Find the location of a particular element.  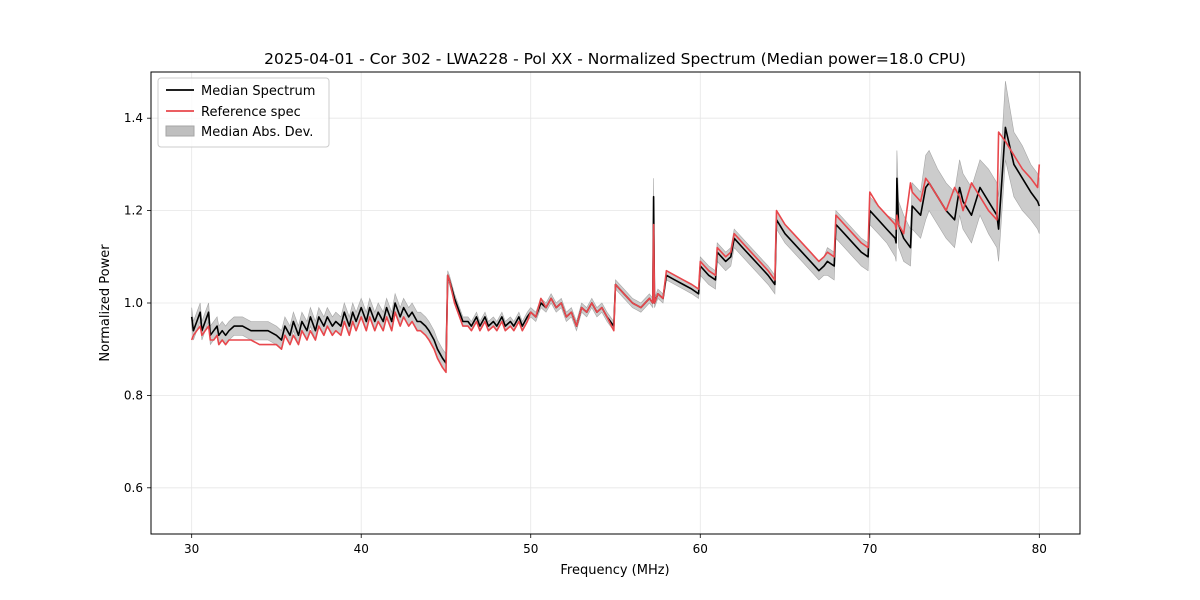

x-tick-label: 60 is located at coordinates (700, 549).